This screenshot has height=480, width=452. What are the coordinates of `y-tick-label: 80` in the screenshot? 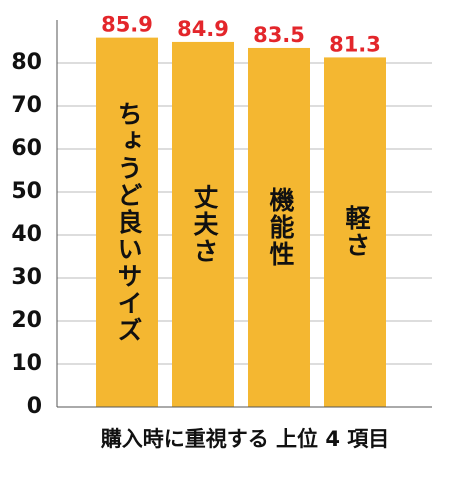 It's located at (26, 62).